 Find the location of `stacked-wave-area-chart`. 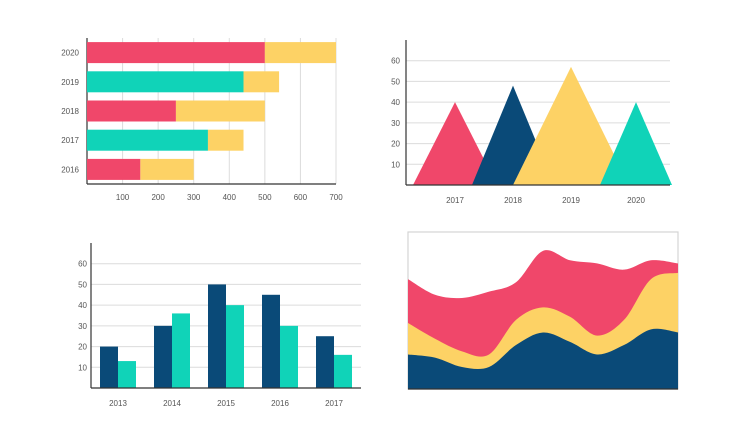

stacked-wave-area-chart is located at coordinates (543, 310).